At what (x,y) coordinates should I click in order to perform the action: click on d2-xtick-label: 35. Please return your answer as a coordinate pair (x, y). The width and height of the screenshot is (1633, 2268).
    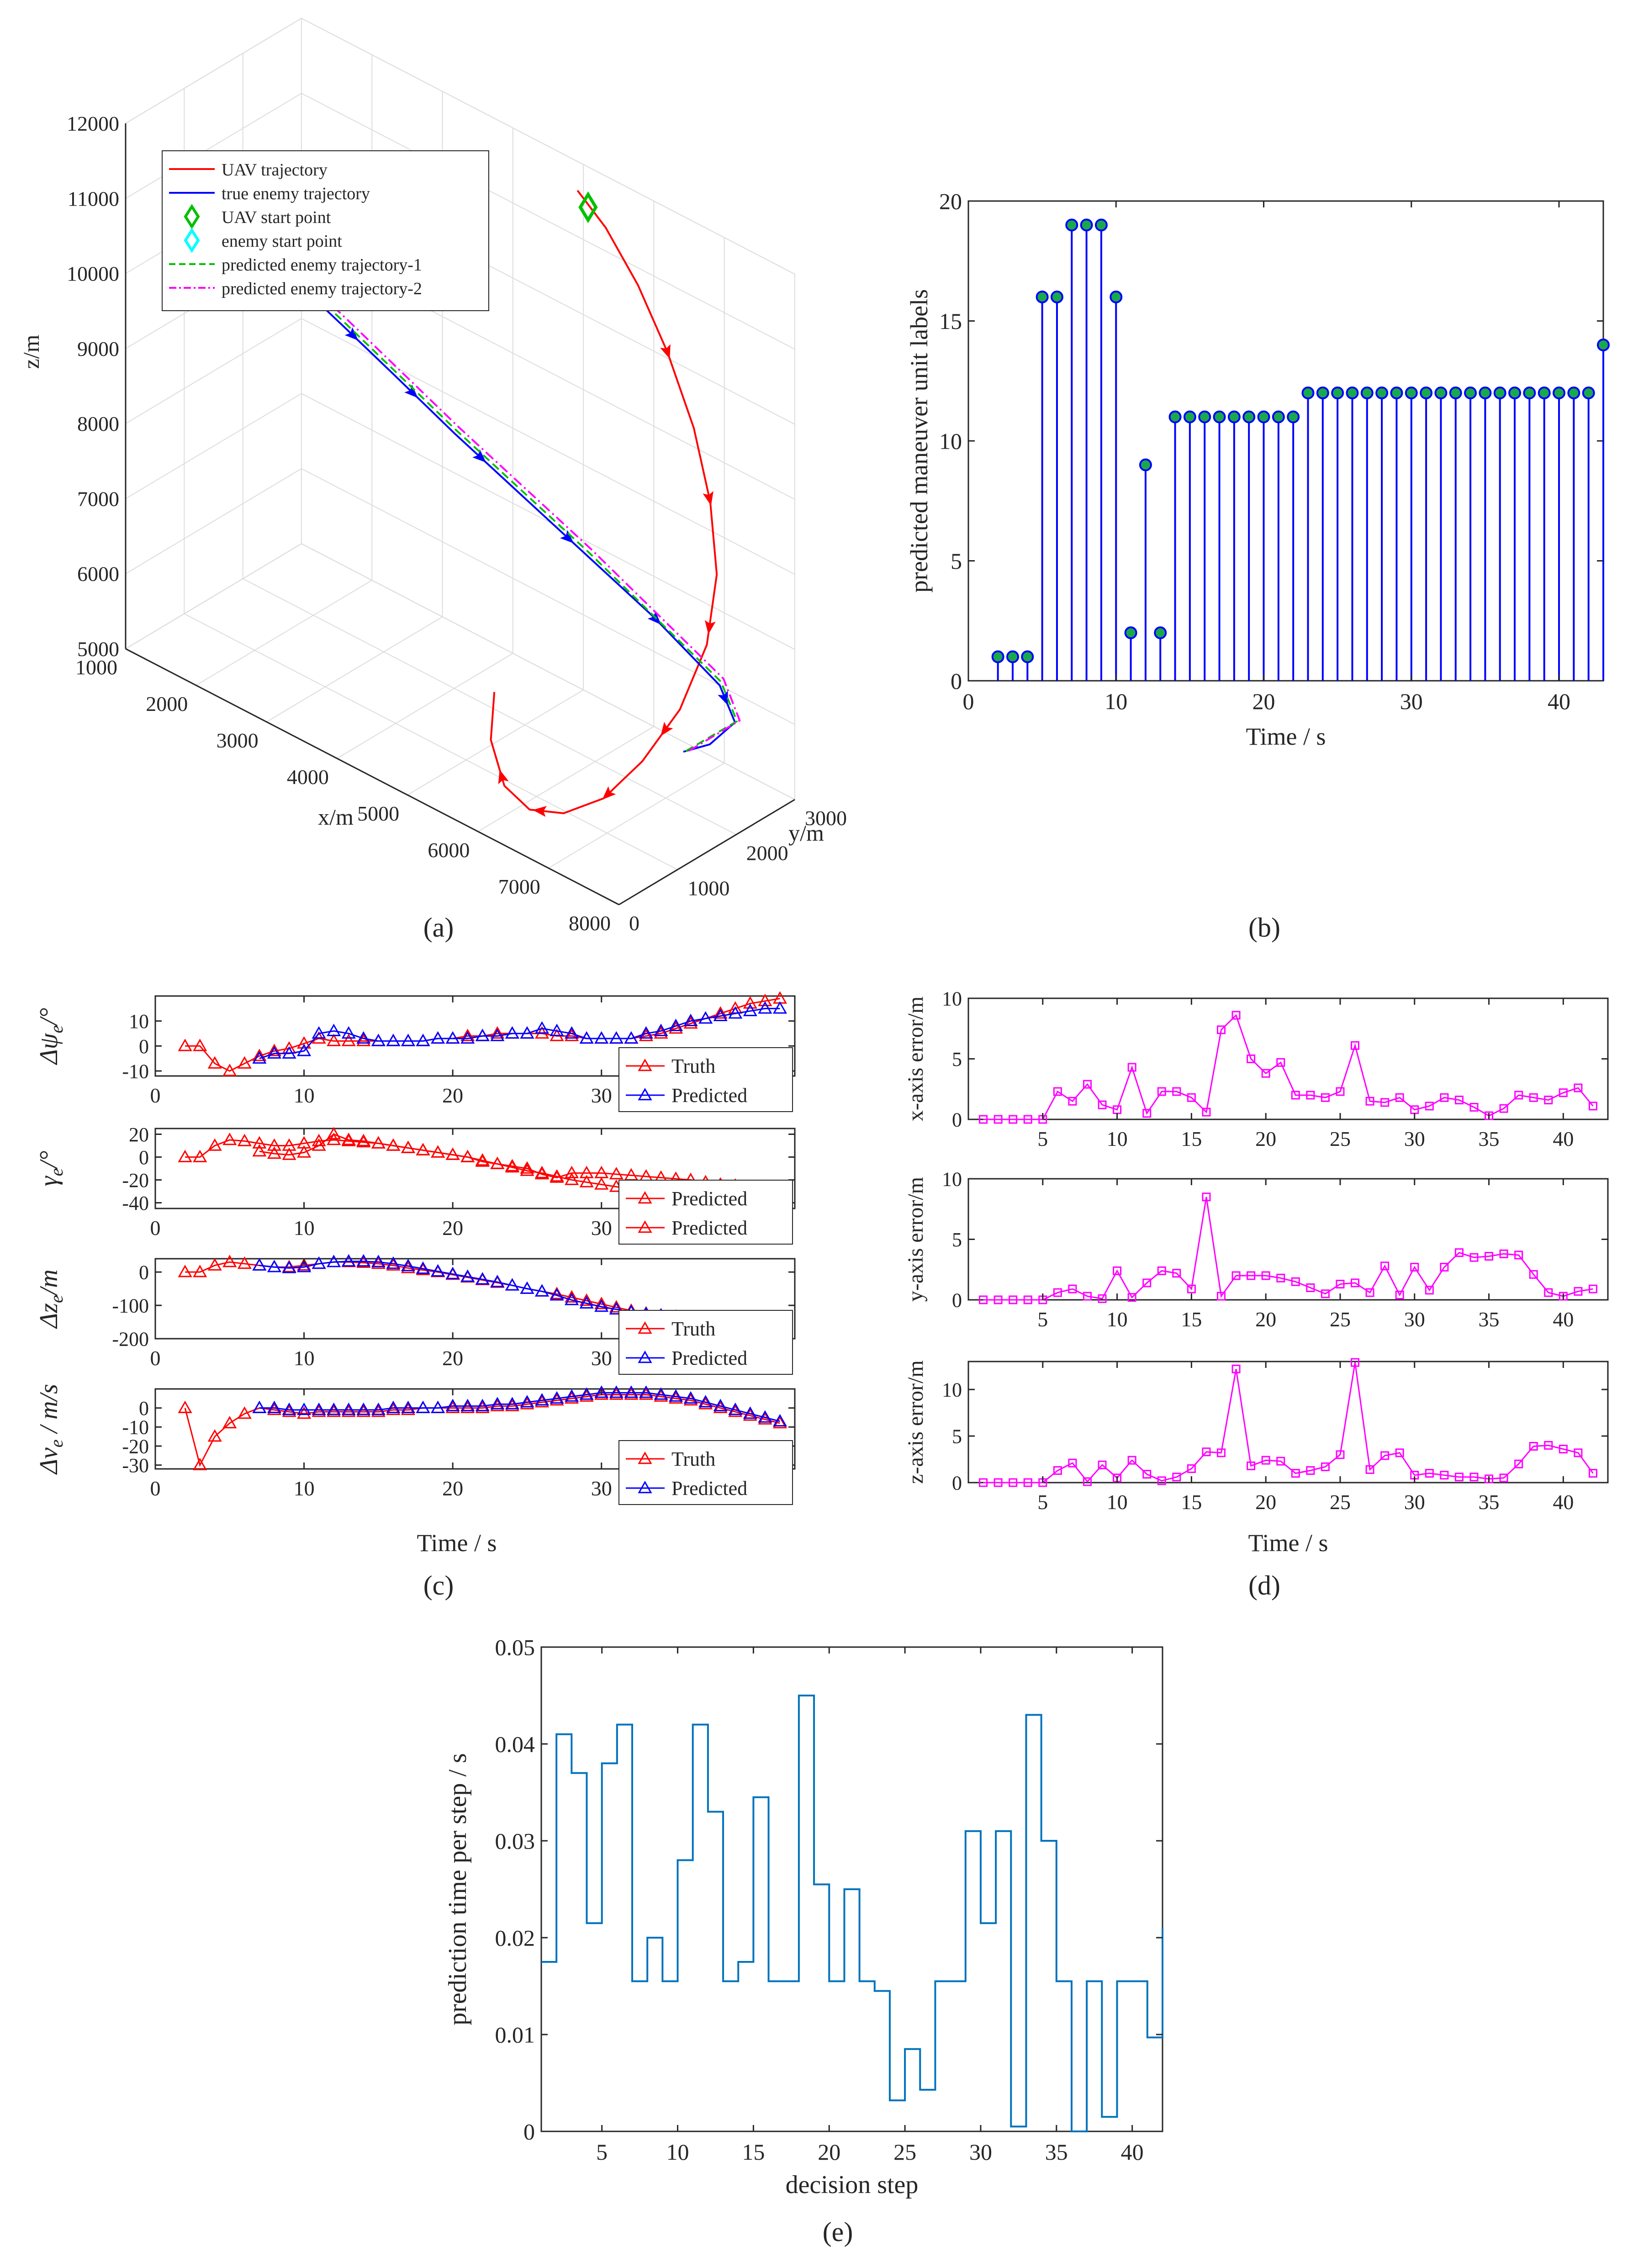
    Looking at the image, I should click on (1489, 1319).